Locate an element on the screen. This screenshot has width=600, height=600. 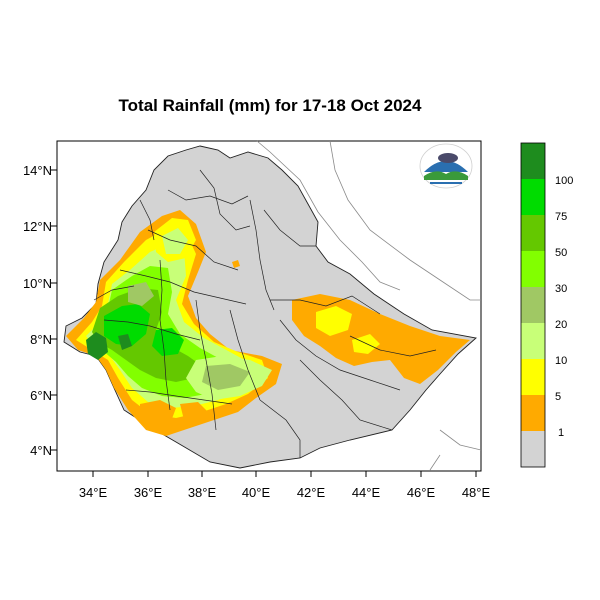
y-tick-label: 8°N is located at coordinates (41, 339).